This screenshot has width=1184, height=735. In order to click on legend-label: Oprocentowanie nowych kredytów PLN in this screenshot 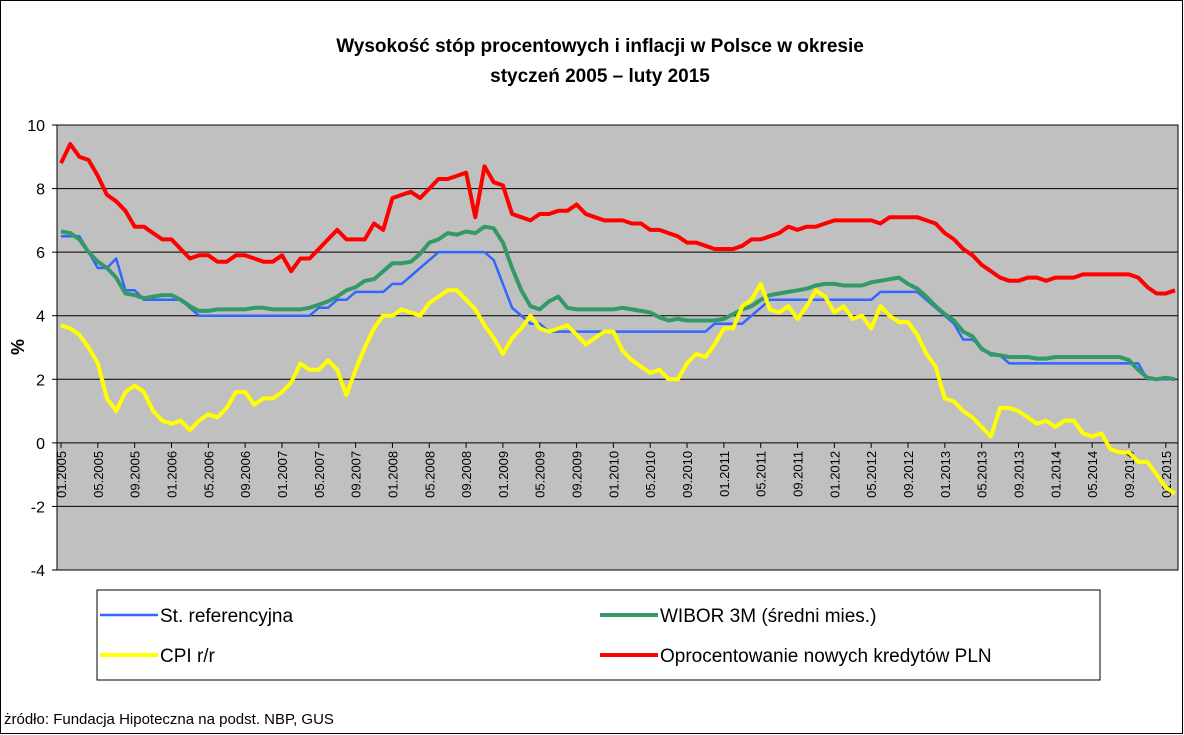, I will do `click(826, 656)`.